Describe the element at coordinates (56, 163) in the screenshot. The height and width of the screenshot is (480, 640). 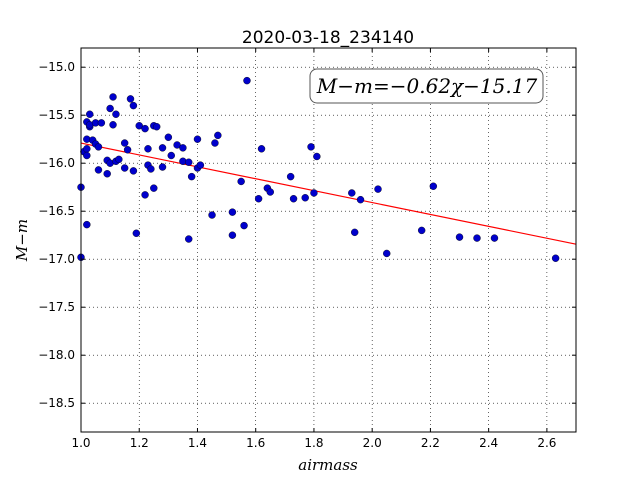
I see `y-tick-label: −16.0` at that location.